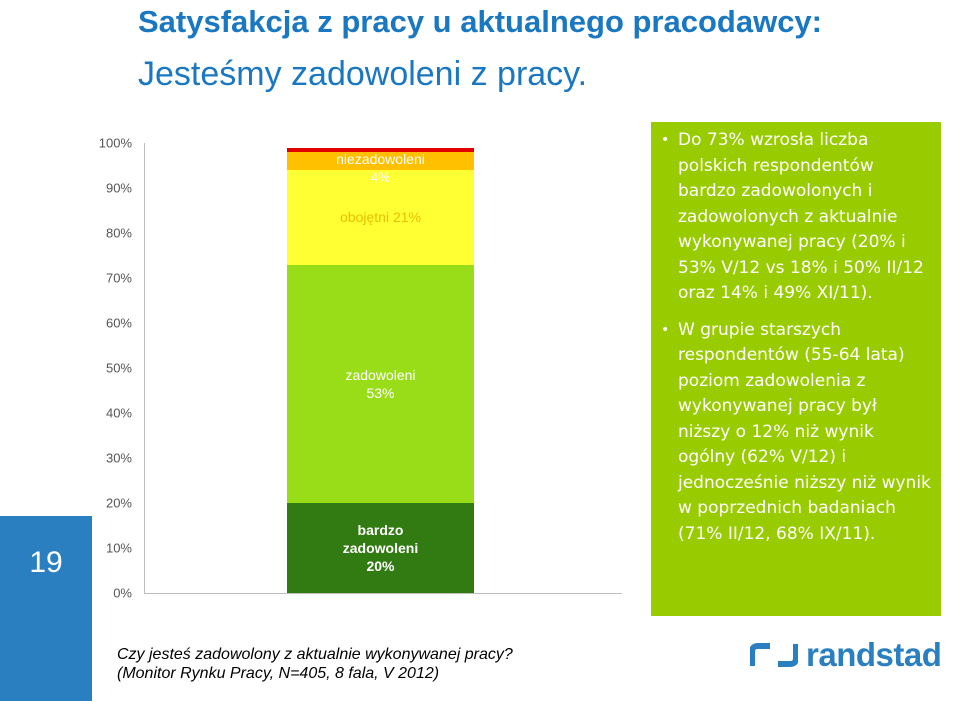 The width and height of the screenshot is (960, 701). What do you see at coordinates (118, 368) in the screenshot?
I see `y-tick-label: 50%` at bounding box center [118, 368].